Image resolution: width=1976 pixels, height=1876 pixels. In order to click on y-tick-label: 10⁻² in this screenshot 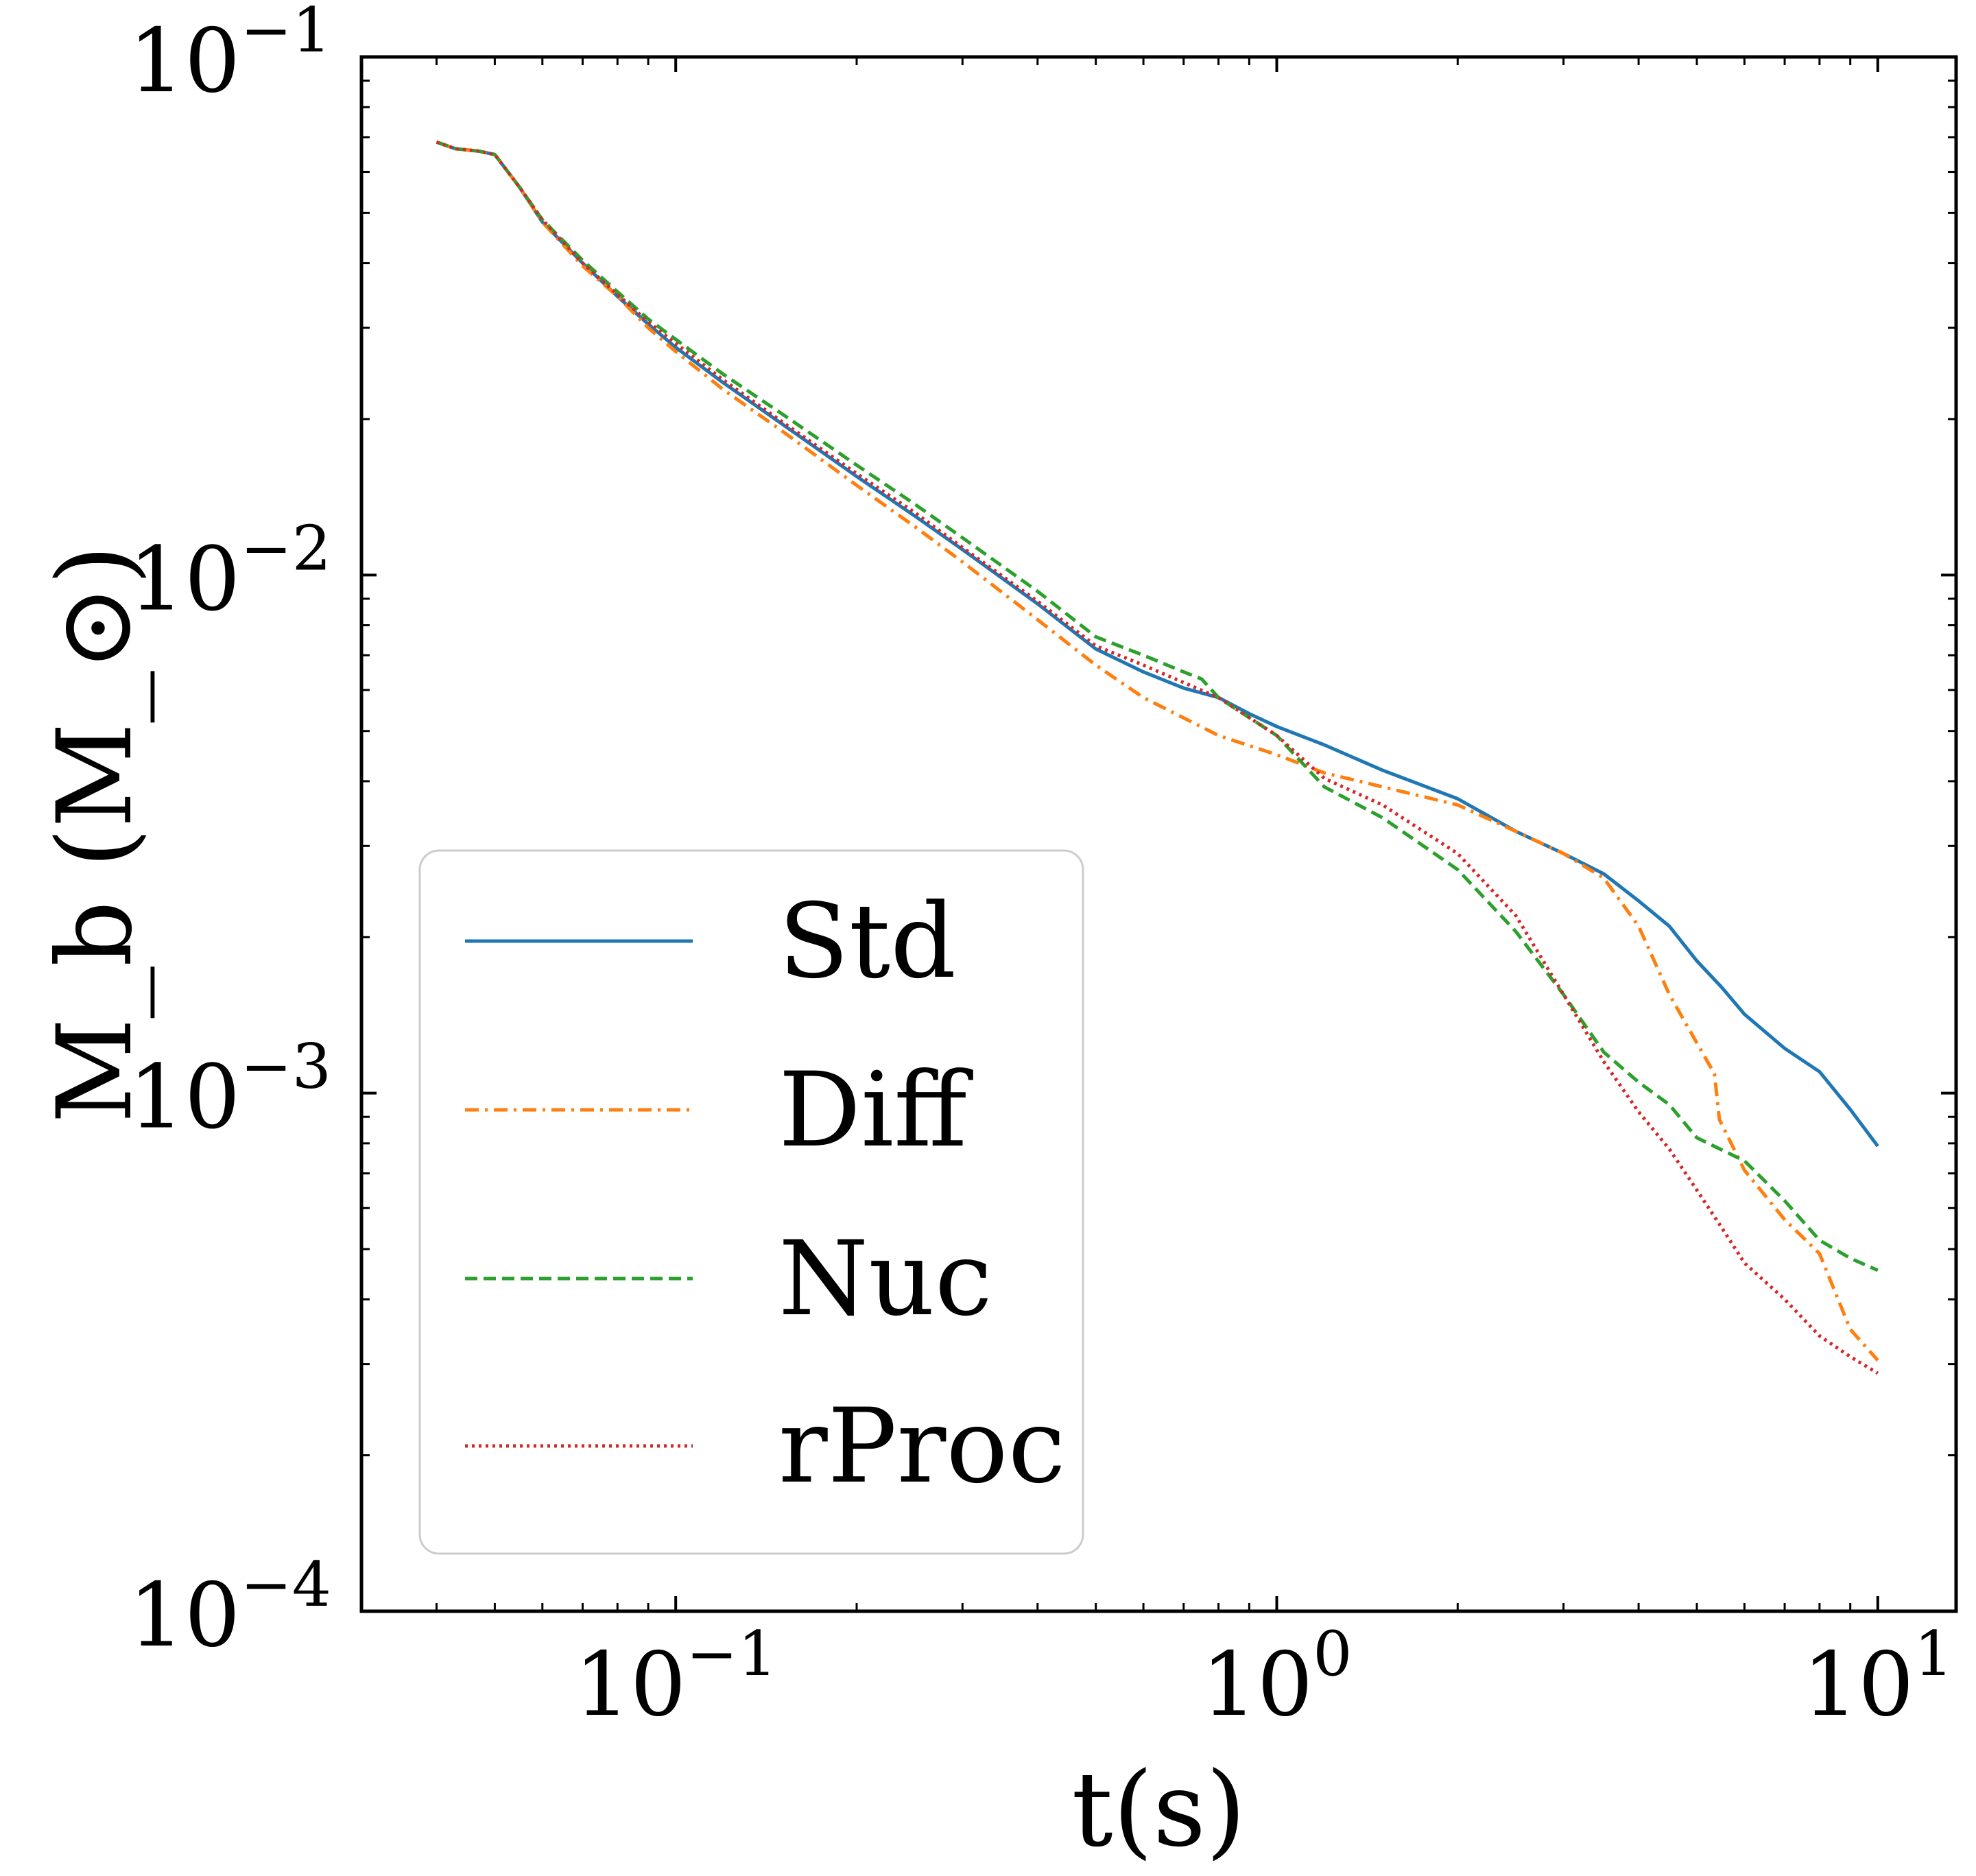, I will do `click(229, 571)`.